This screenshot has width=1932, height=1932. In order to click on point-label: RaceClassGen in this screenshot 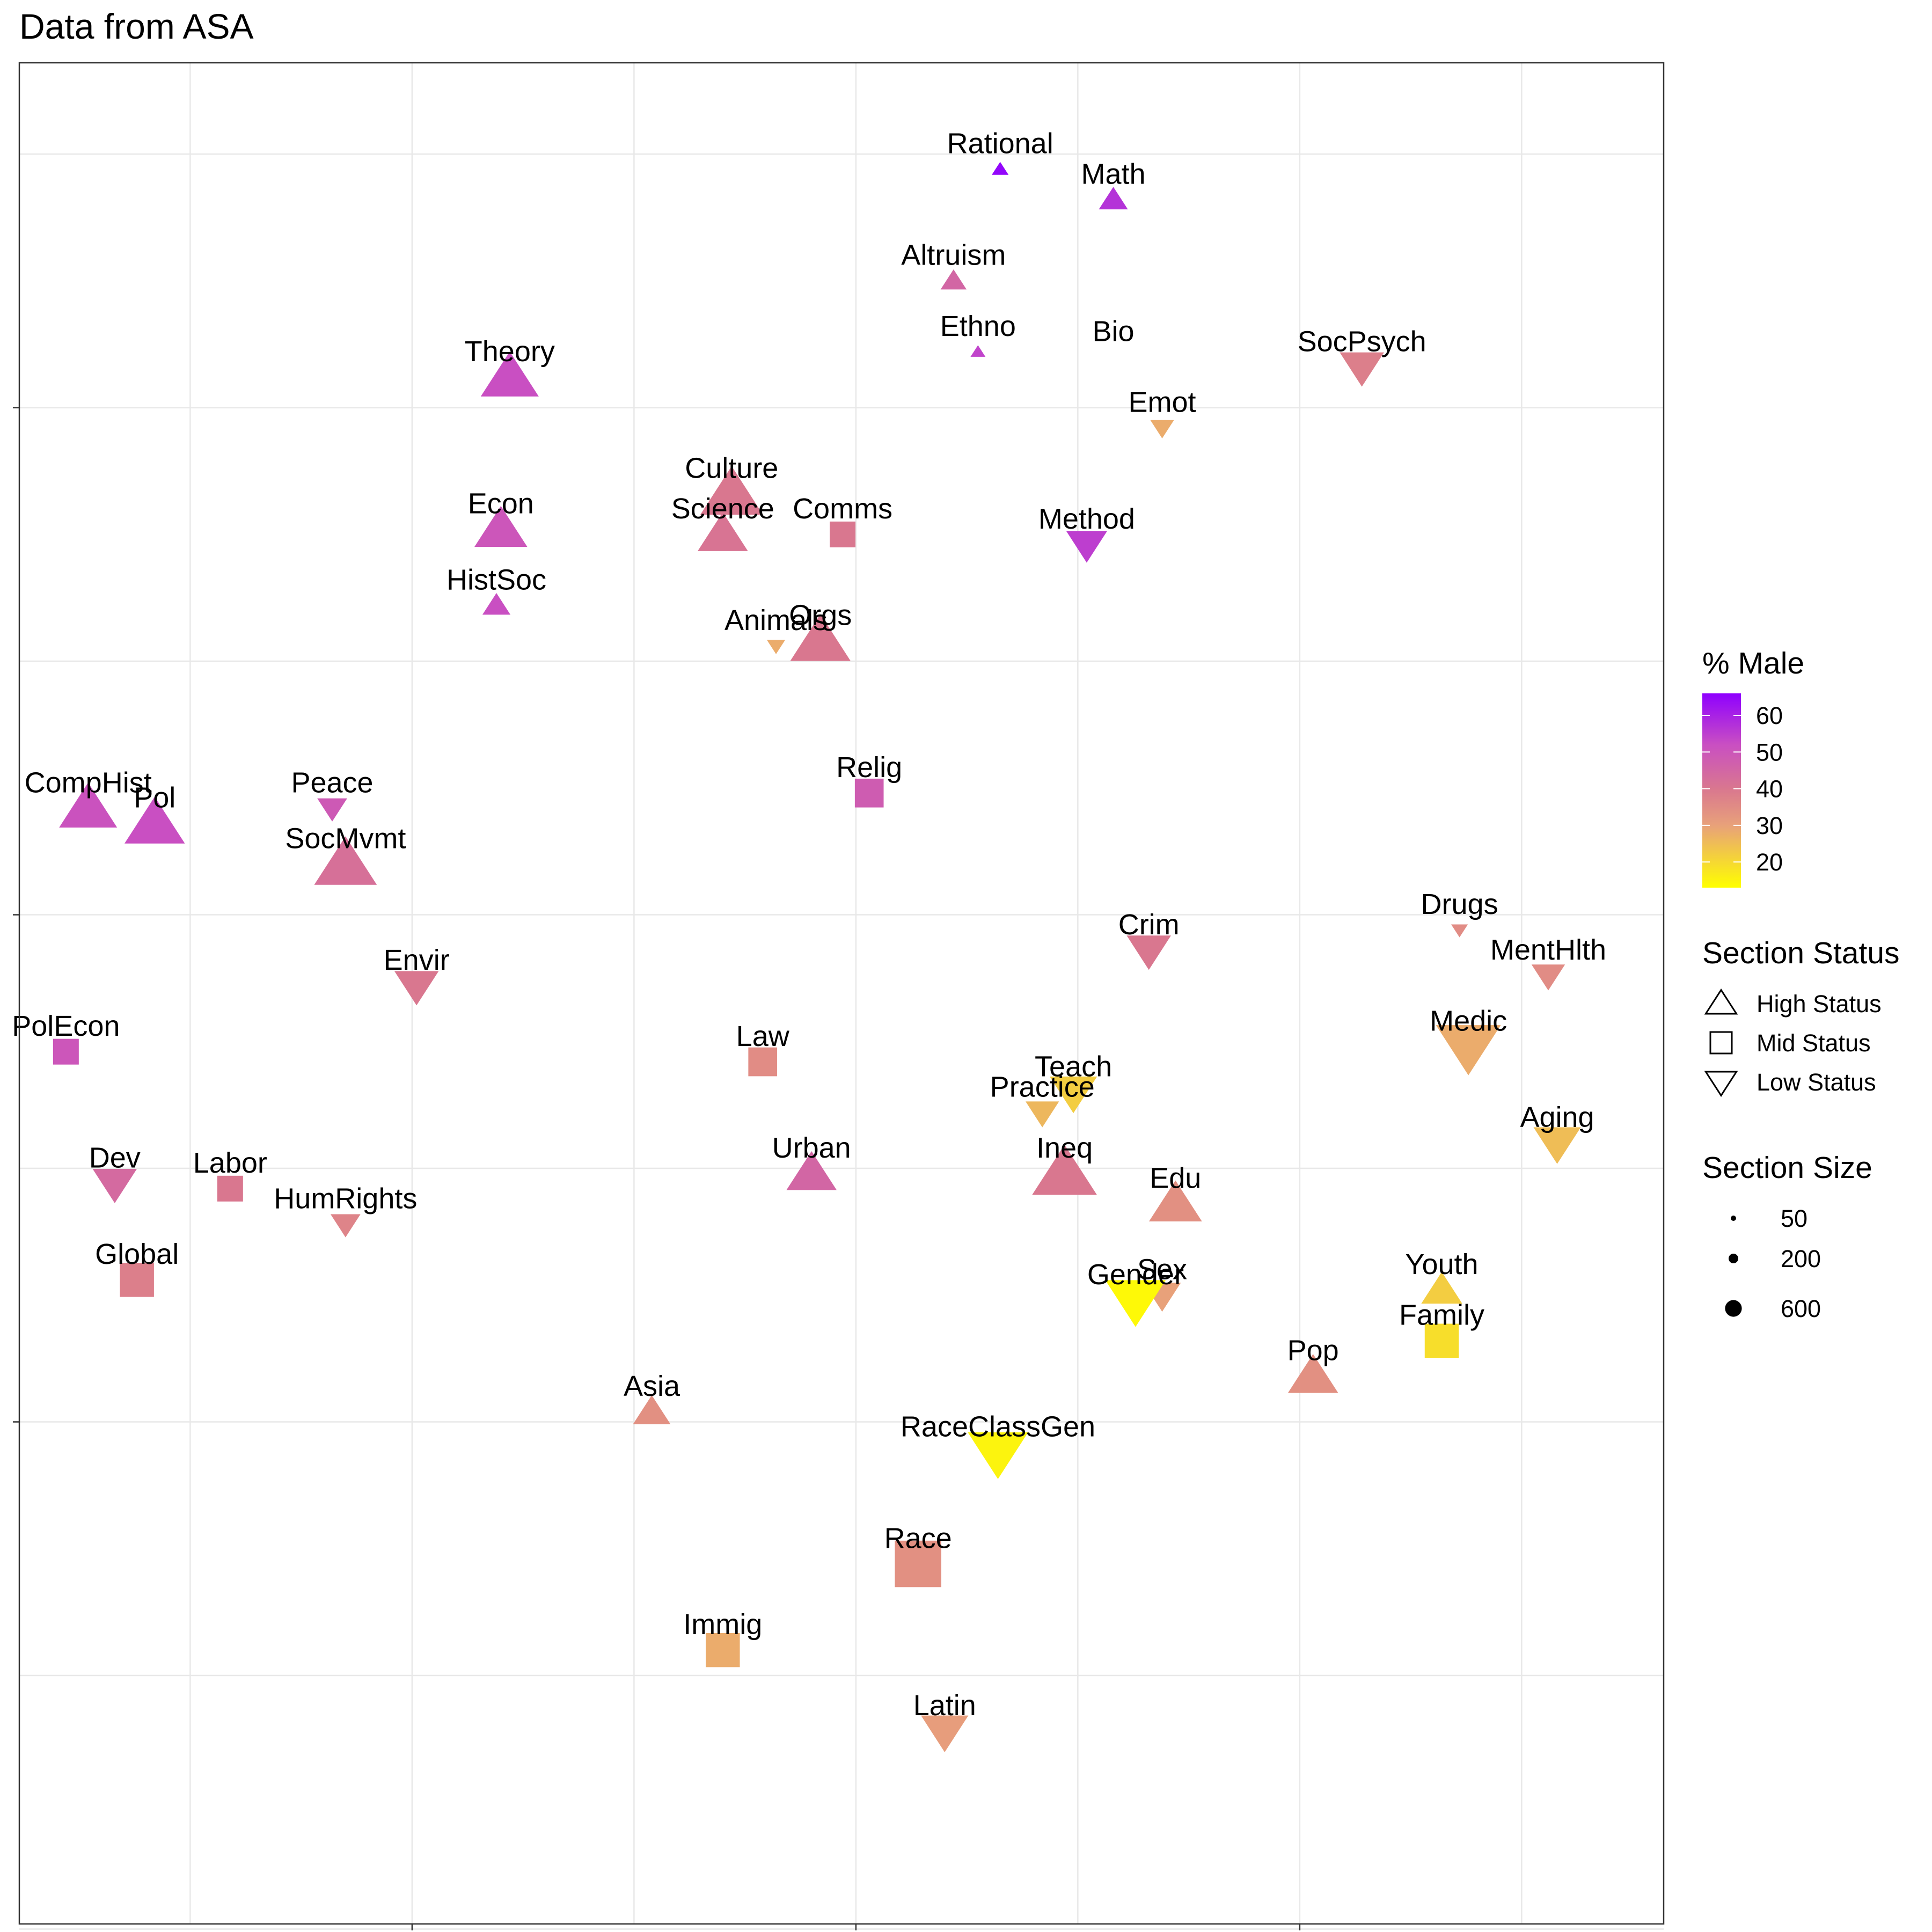, I will do `click(998, 1426)`.